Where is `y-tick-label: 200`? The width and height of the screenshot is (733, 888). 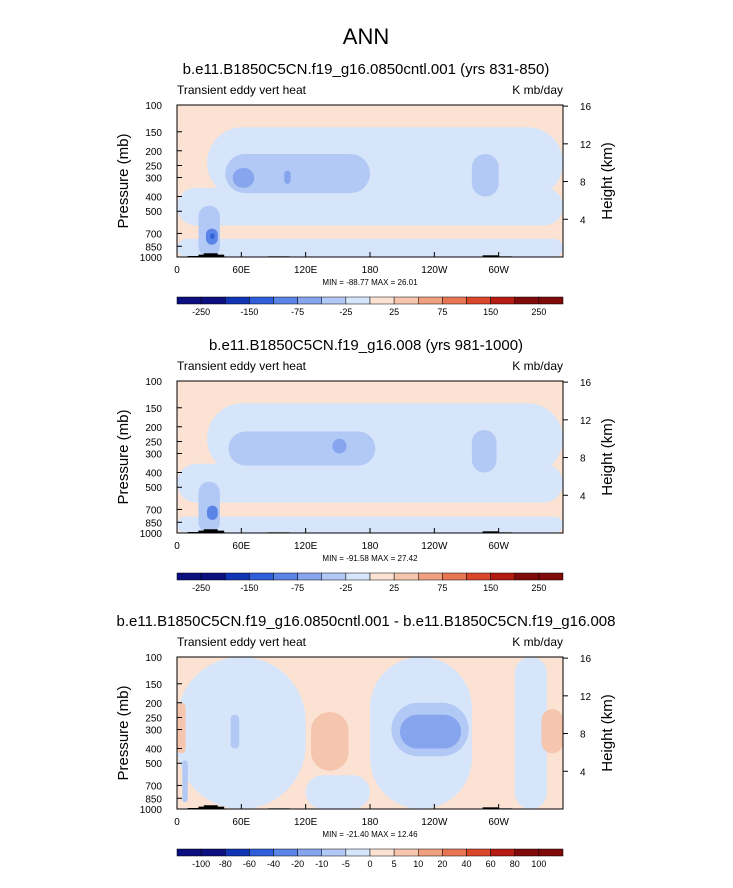
y-tick-label: 200 is located at coordinates (153, 704).